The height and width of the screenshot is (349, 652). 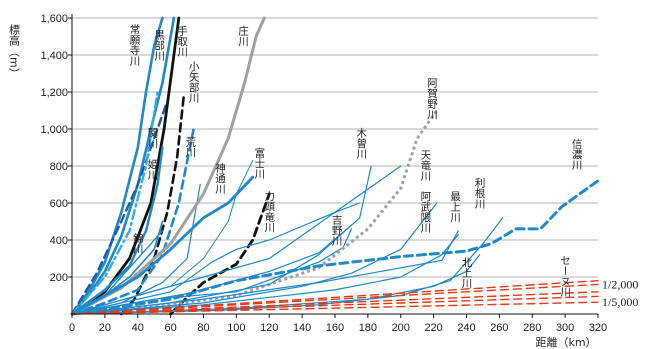 What do you see at coordinates (236, 328) in the screenshot?
I see `x-tick-label-5: 100` at bounding box center [236, 328].